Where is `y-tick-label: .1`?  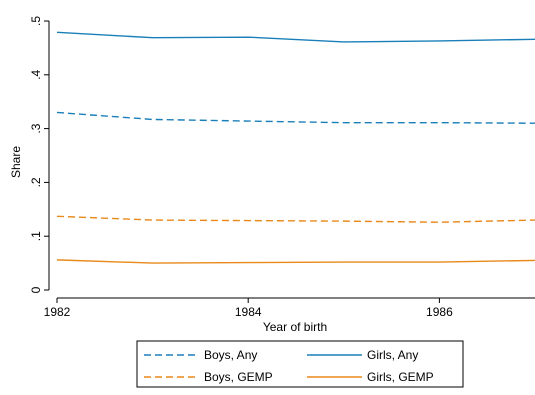 y-tick-label: .1 is located at coordinates (36, 236).